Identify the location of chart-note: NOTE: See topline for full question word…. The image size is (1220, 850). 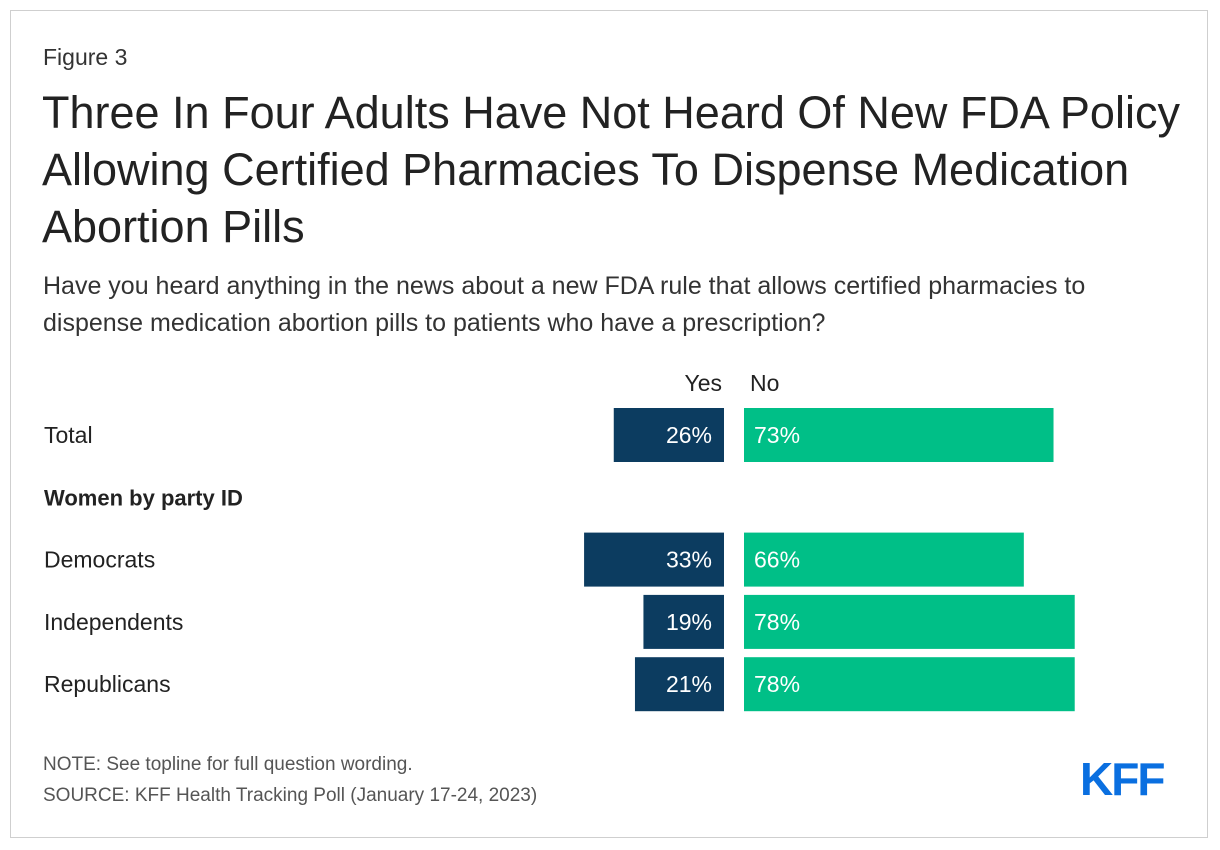
(228, 764).